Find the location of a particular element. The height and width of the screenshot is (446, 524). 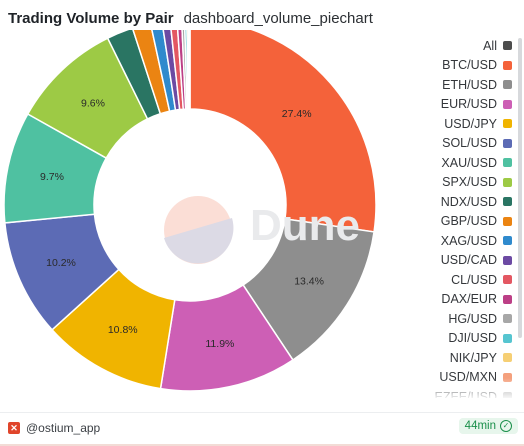

legend-label: DJI/USD is located at coordinates (472, 338).